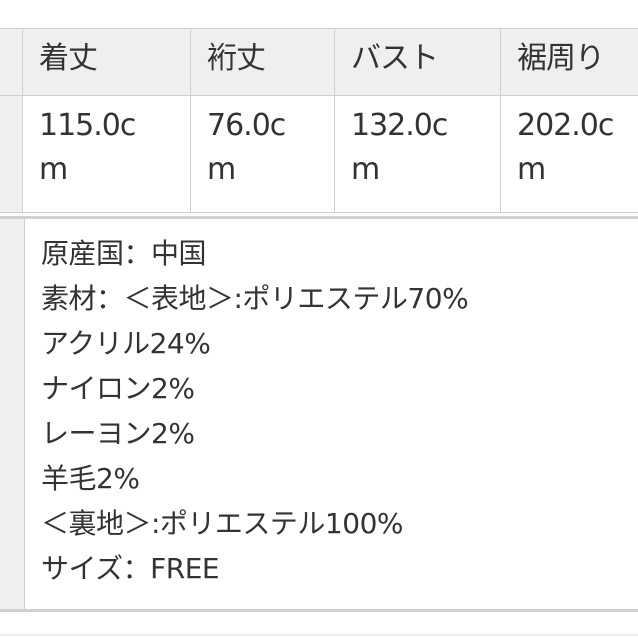  I want to click on value-bust: 132.0c m, so click(417, 154).